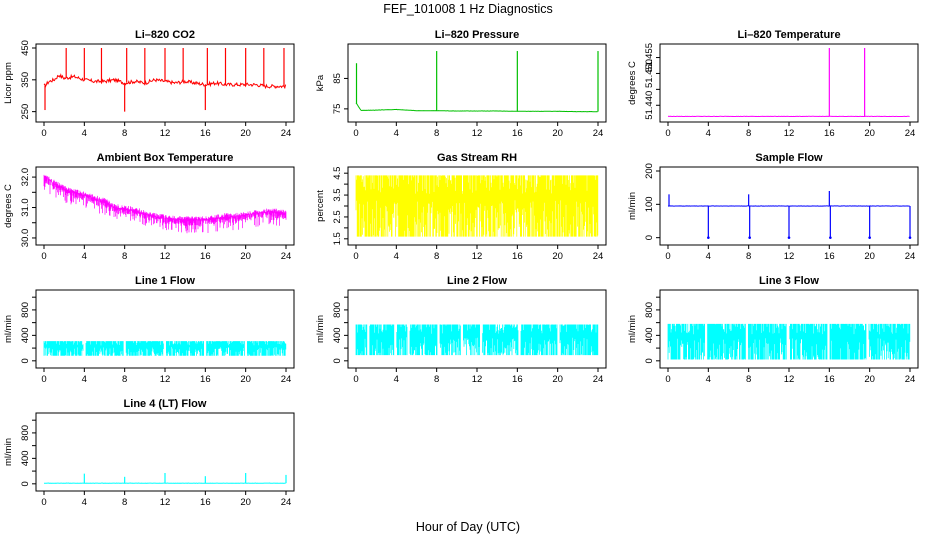 Image resolution: width=936 pixels, height=540 pixels. I want to click on panel-title: Ambient Box Temperature, so click(165, 158).